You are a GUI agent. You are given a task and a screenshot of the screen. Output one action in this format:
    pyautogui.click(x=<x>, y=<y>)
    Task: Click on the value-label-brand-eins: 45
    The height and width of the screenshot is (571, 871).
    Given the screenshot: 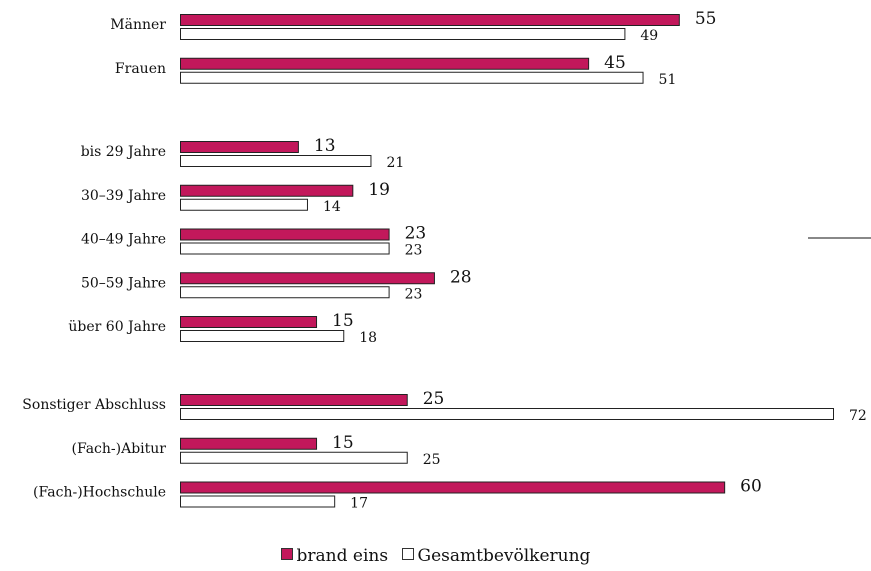 What is the action you would take?
    pyautogui.click(x=615, y=63)
    